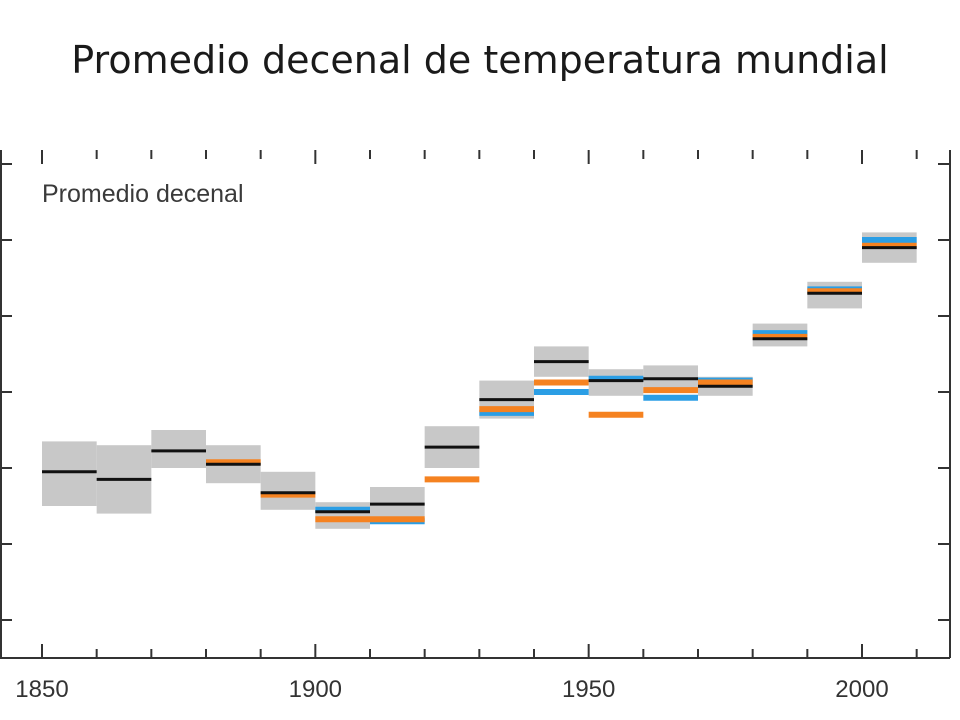 The width and height of the screenshot is (960, 720). I want to click on chart-annotation: Promedio decenal, so click(143, 194).